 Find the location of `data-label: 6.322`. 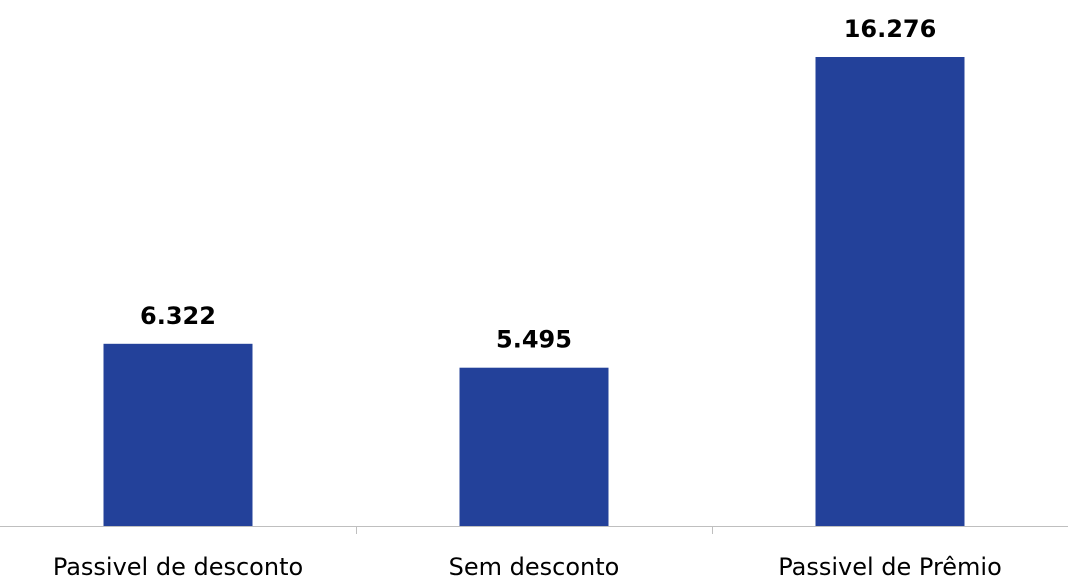

data-label: 6.322 is located at coordinates (178, 316).